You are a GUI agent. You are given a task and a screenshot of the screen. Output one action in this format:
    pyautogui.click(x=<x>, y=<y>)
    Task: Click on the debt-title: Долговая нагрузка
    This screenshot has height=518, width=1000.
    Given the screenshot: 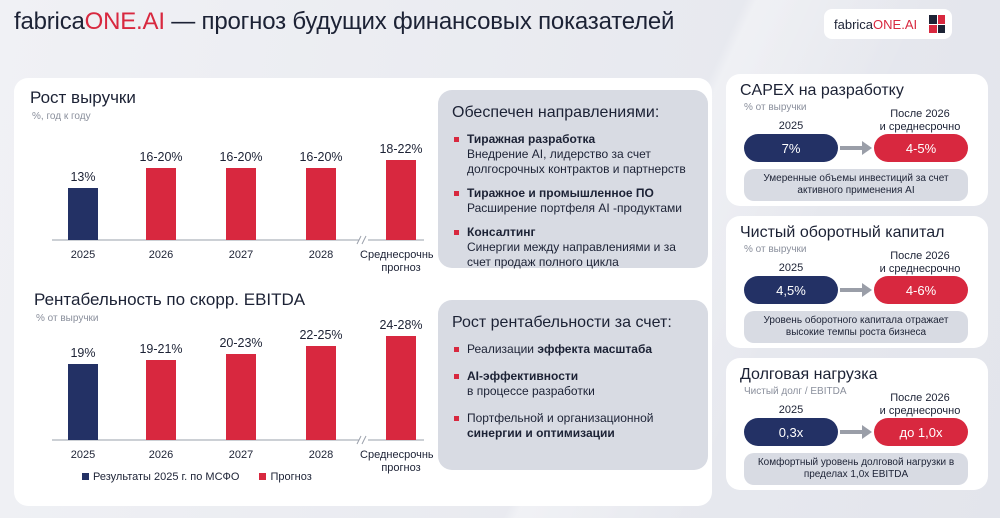 What is the action you would take?
    pyautogui.click(x=809, y=374)
    